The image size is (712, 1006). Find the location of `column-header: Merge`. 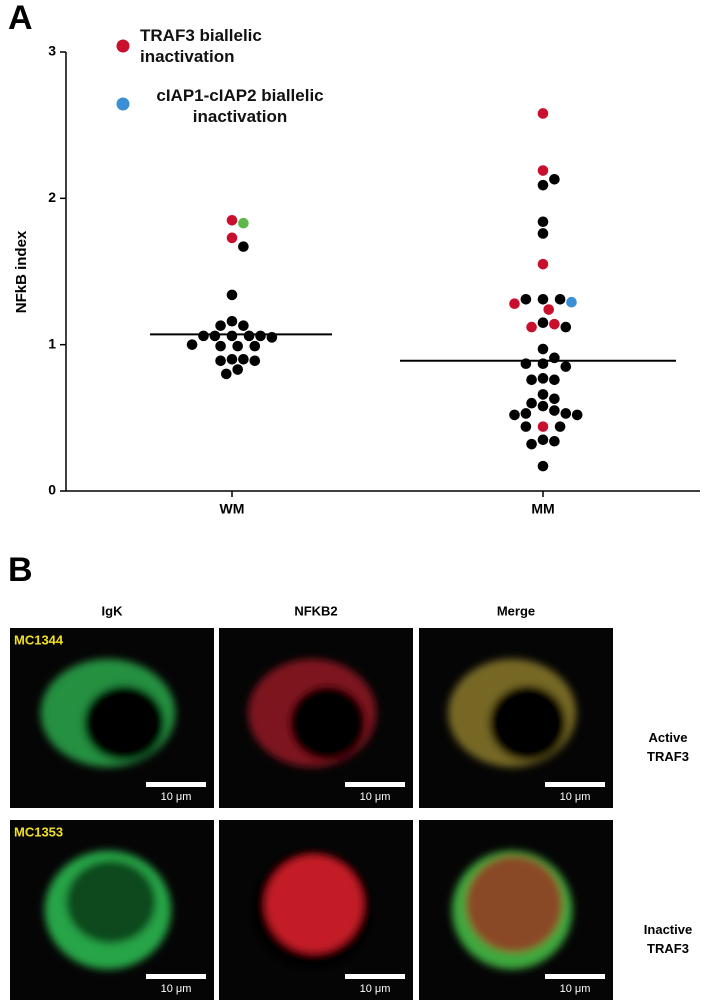

column-header: Merge is located at coordinates (516, 610).